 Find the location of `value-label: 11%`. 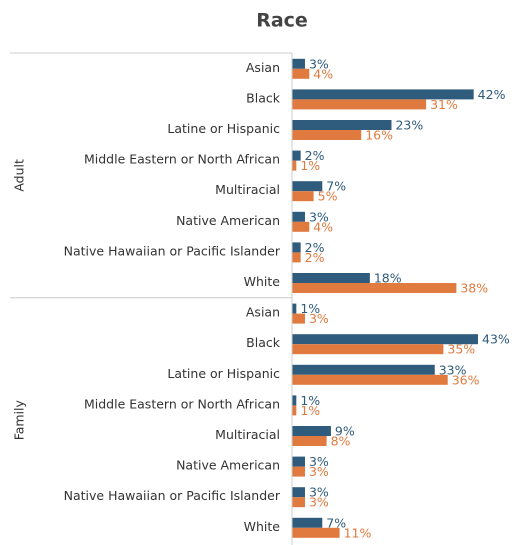

value-label: 11% is located at coordinates (358, 532).